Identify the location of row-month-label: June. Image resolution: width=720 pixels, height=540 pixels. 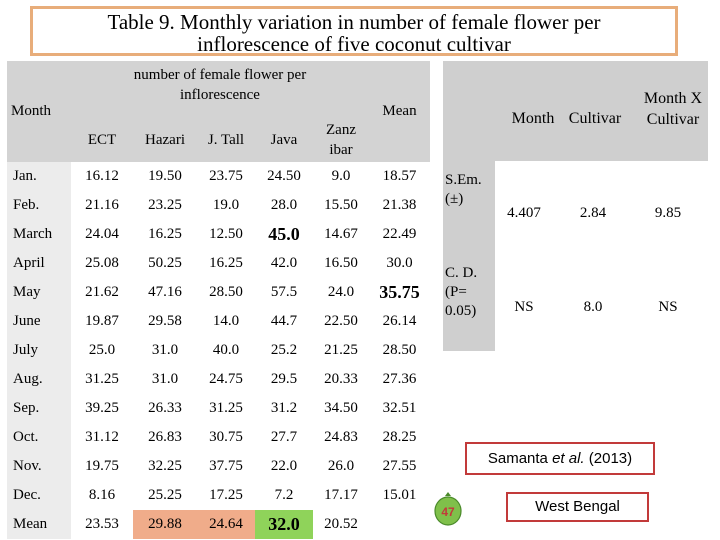
(39, 321).